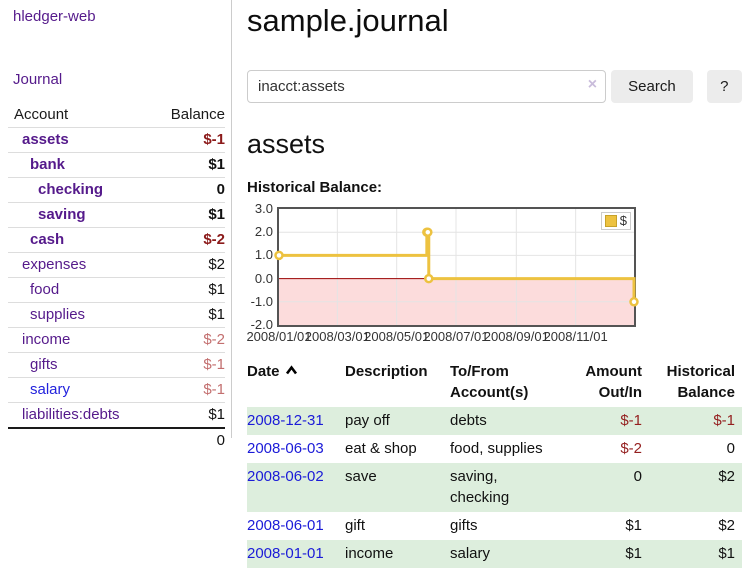  I want to click on accounts-total: 0, so click(220, 440).